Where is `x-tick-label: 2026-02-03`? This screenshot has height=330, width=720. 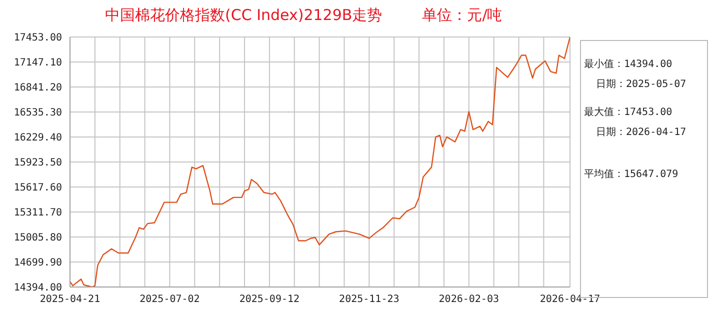 x-tick-label: 2026-02-03 is located at coordinates (468, 300).